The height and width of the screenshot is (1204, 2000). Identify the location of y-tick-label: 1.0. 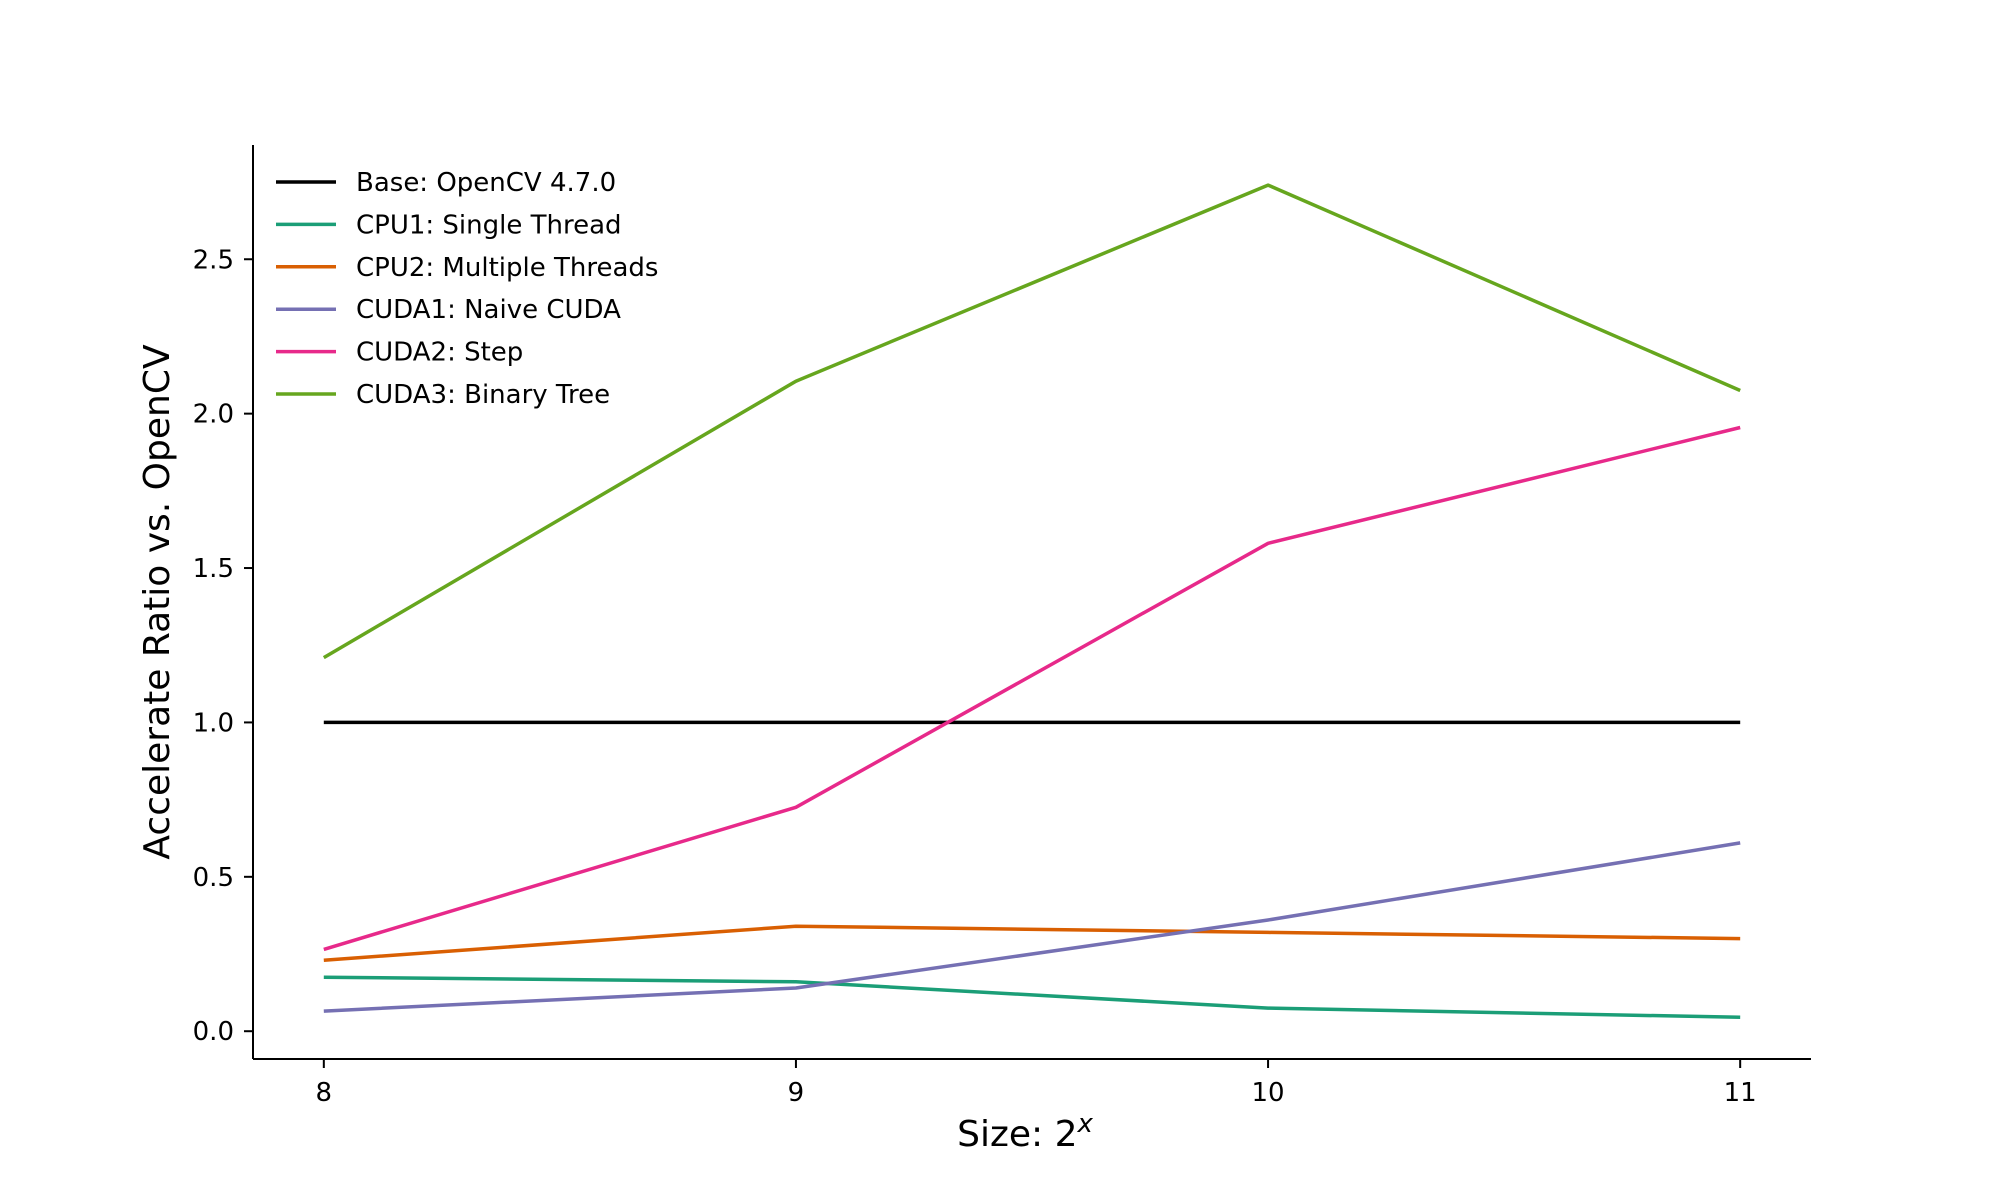
(213, 723).